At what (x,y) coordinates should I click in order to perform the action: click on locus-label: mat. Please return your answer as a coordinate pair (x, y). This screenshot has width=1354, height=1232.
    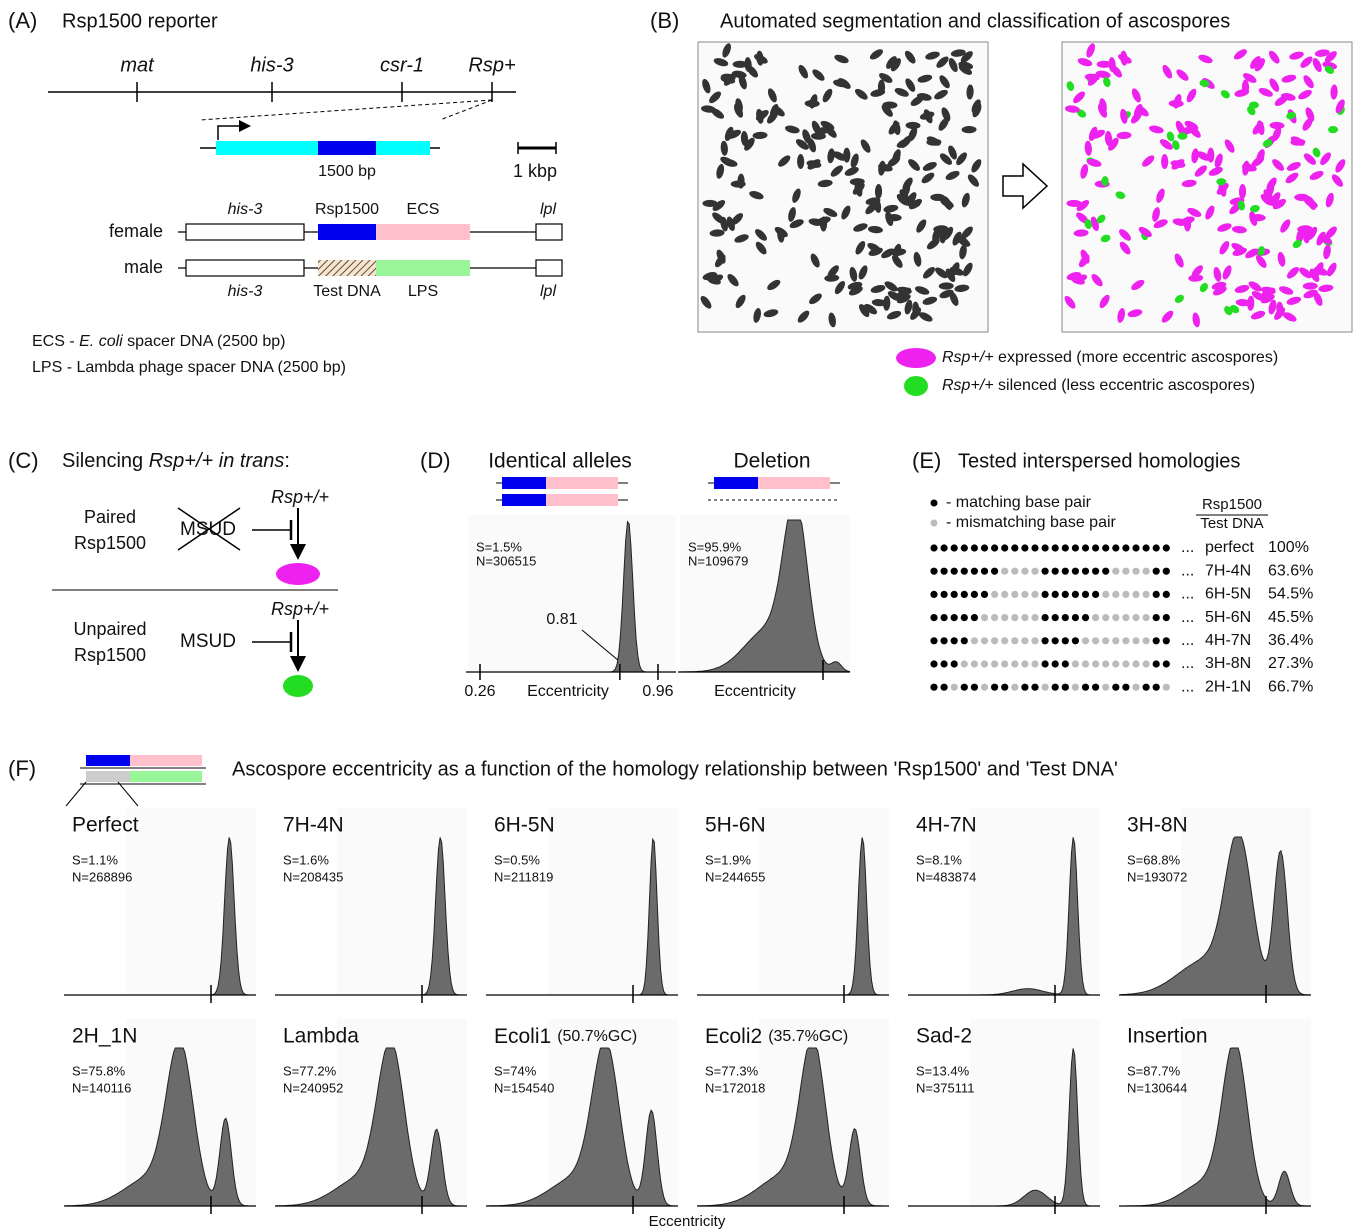
    Looking at the image, I should click on (137, 65).